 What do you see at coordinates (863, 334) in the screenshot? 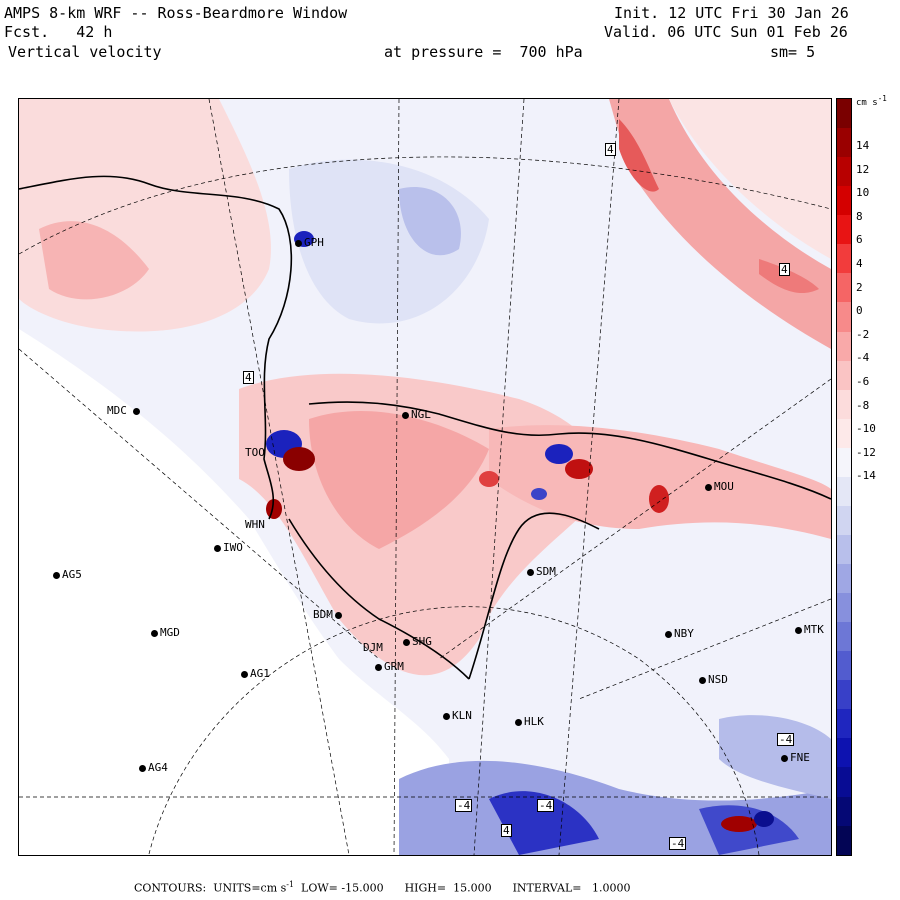
I see `colorbar-tick-label: -2` at bounding box center [863, 334].